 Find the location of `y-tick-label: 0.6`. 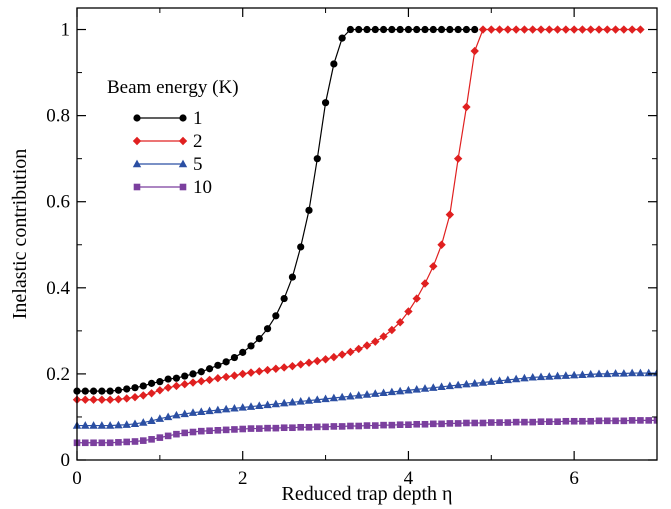

y-tick-label: 0.6 is located at coordinates (58, 202).